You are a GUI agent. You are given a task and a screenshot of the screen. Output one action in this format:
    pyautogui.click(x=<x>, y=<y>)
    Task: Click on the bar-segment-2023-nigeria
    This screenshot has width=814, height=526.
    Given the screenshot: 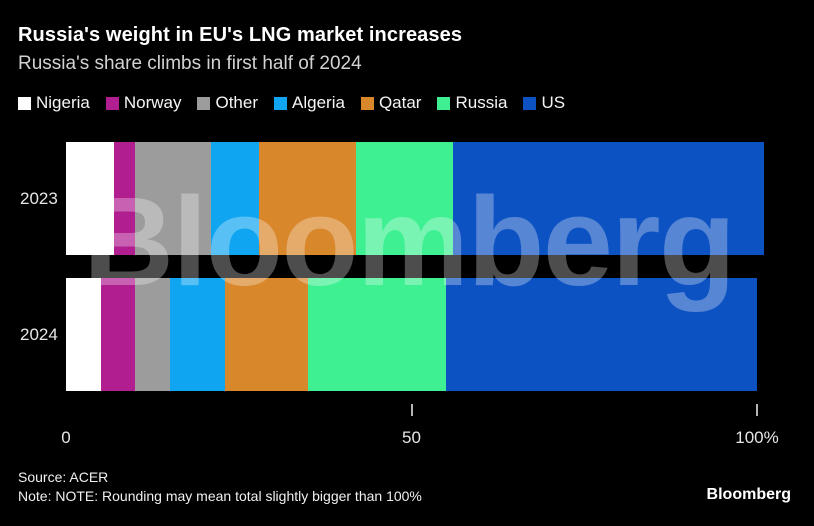 What is the action you would take?
    pyautogui.click(x=90, y=198)
    